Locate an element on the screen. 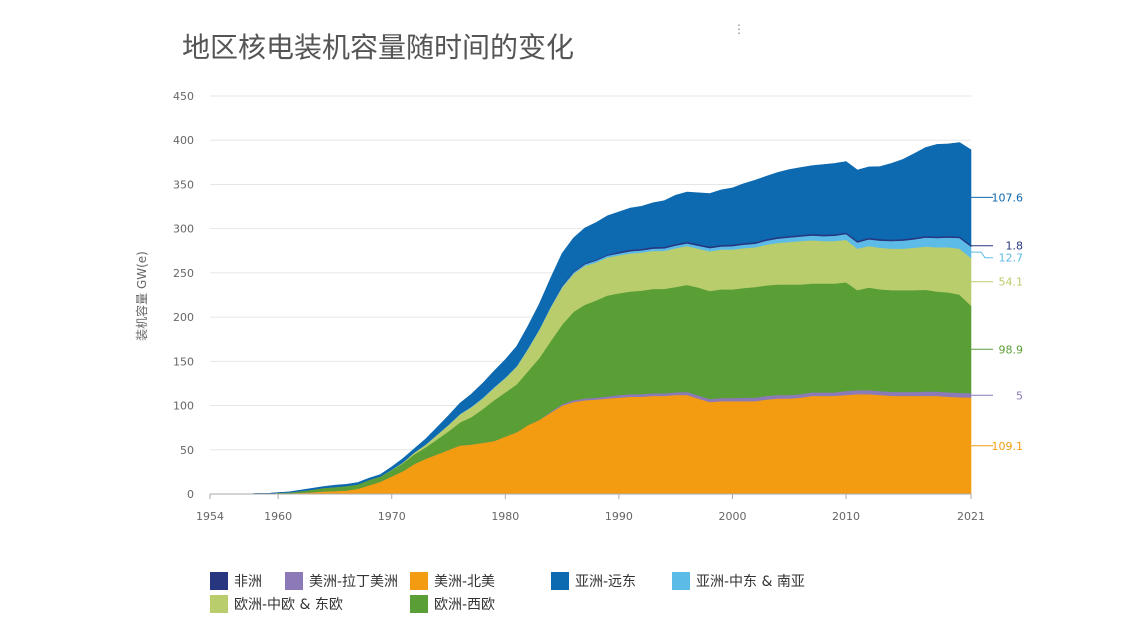 The height and width of the screenshot is (640, 1140). end-label: 98.9 is located at coordinates (1011, 349).